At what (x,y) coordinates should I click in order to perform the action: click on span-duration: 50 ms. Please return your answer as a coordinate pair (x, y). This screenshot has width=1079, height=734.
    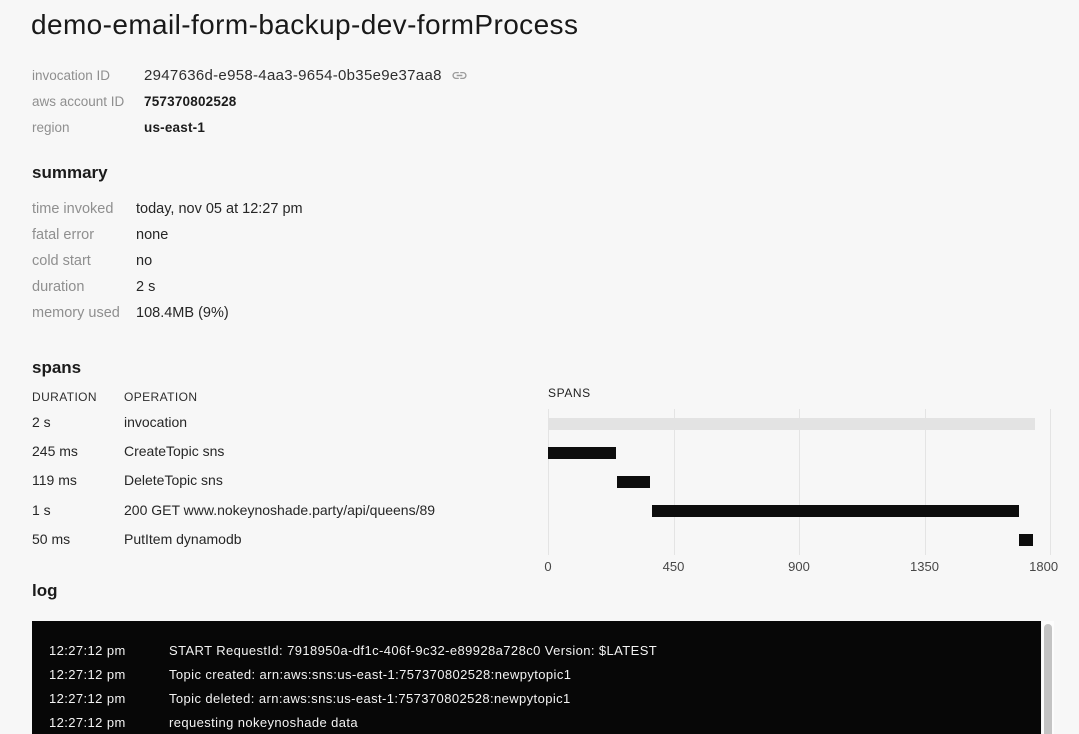
    Looking at the image, I should click on (51, 538).